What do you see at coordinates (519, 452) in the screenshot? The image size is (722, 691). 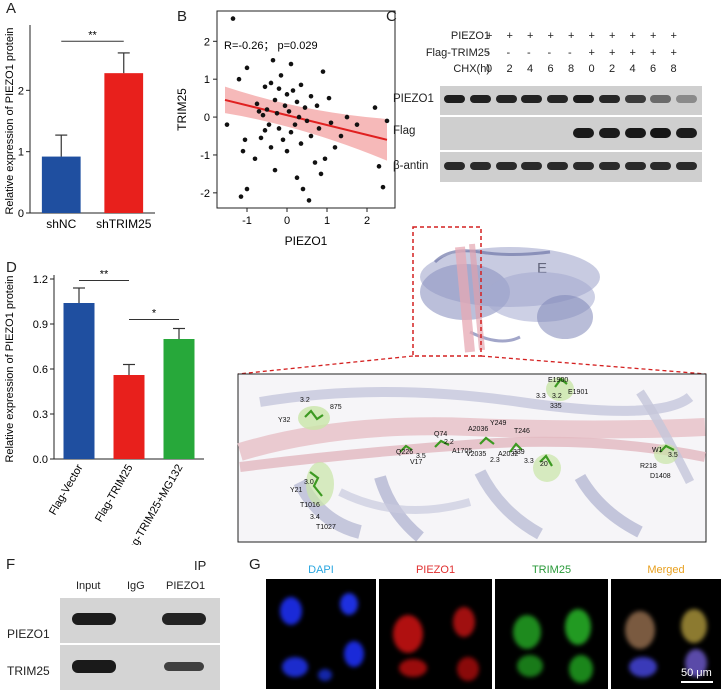 I see `residue-label: 339` at bounding box center [519, 452].